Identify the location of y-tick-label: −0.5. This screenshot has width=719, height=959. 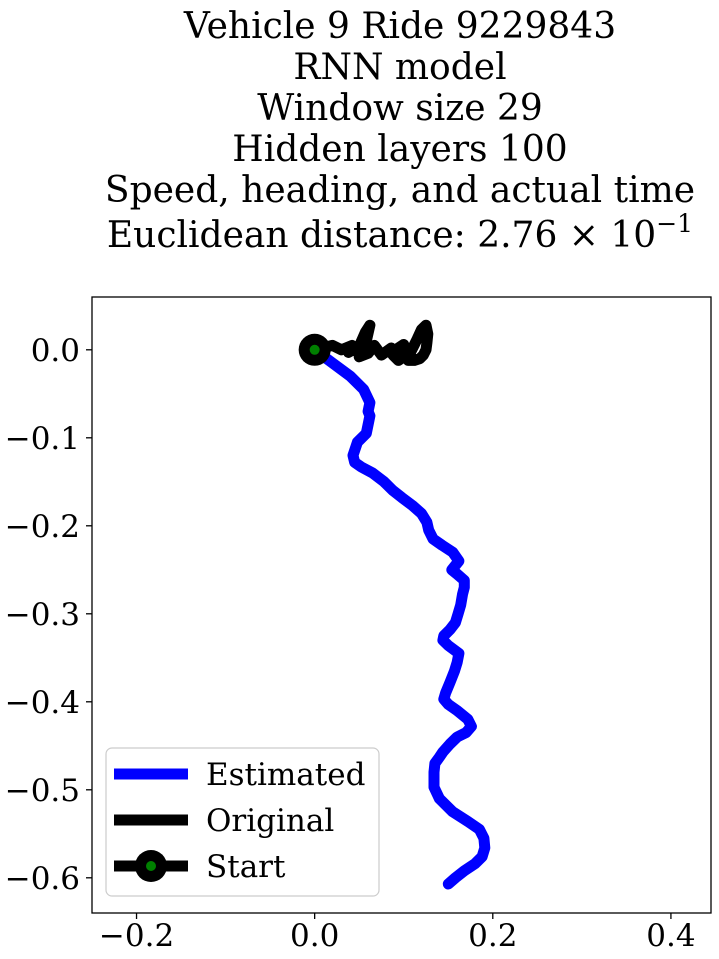
(42, 791).